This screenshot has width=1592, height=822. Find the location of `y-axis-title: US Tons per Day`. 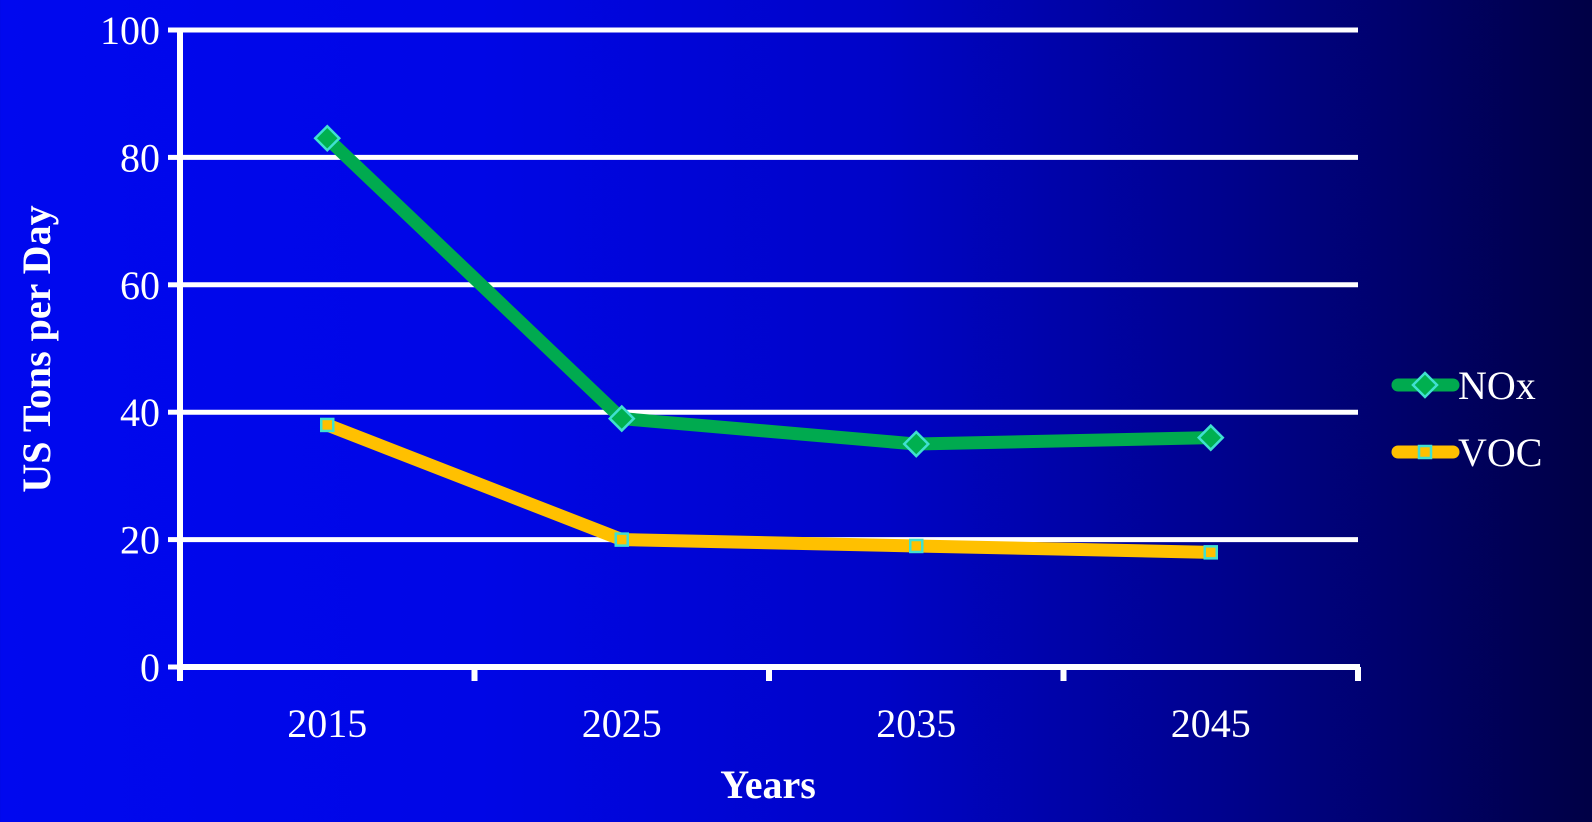

y-axis-title: US Tons per Day is located at coordinates (36, 348).